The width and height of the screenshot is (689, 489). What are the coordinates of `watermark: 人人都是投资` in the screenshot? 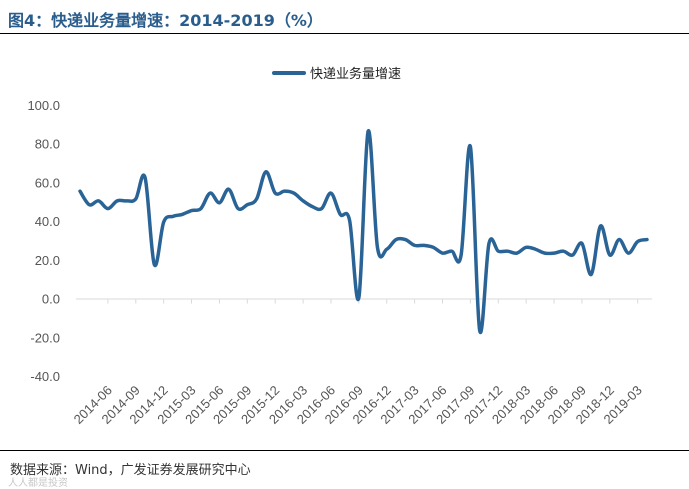 It's located at (38, 483).